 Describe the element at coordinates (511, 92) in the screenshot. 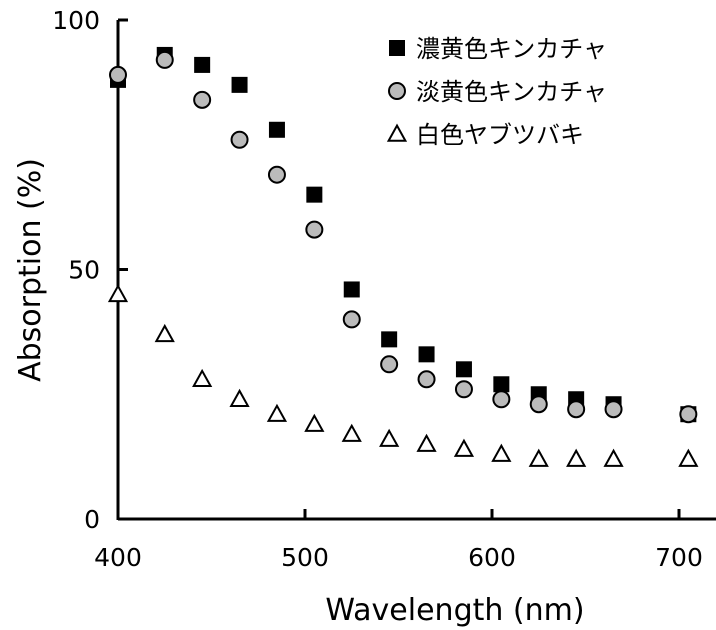

I see `legend-label: 淡黄色キンカチャ` at that location.